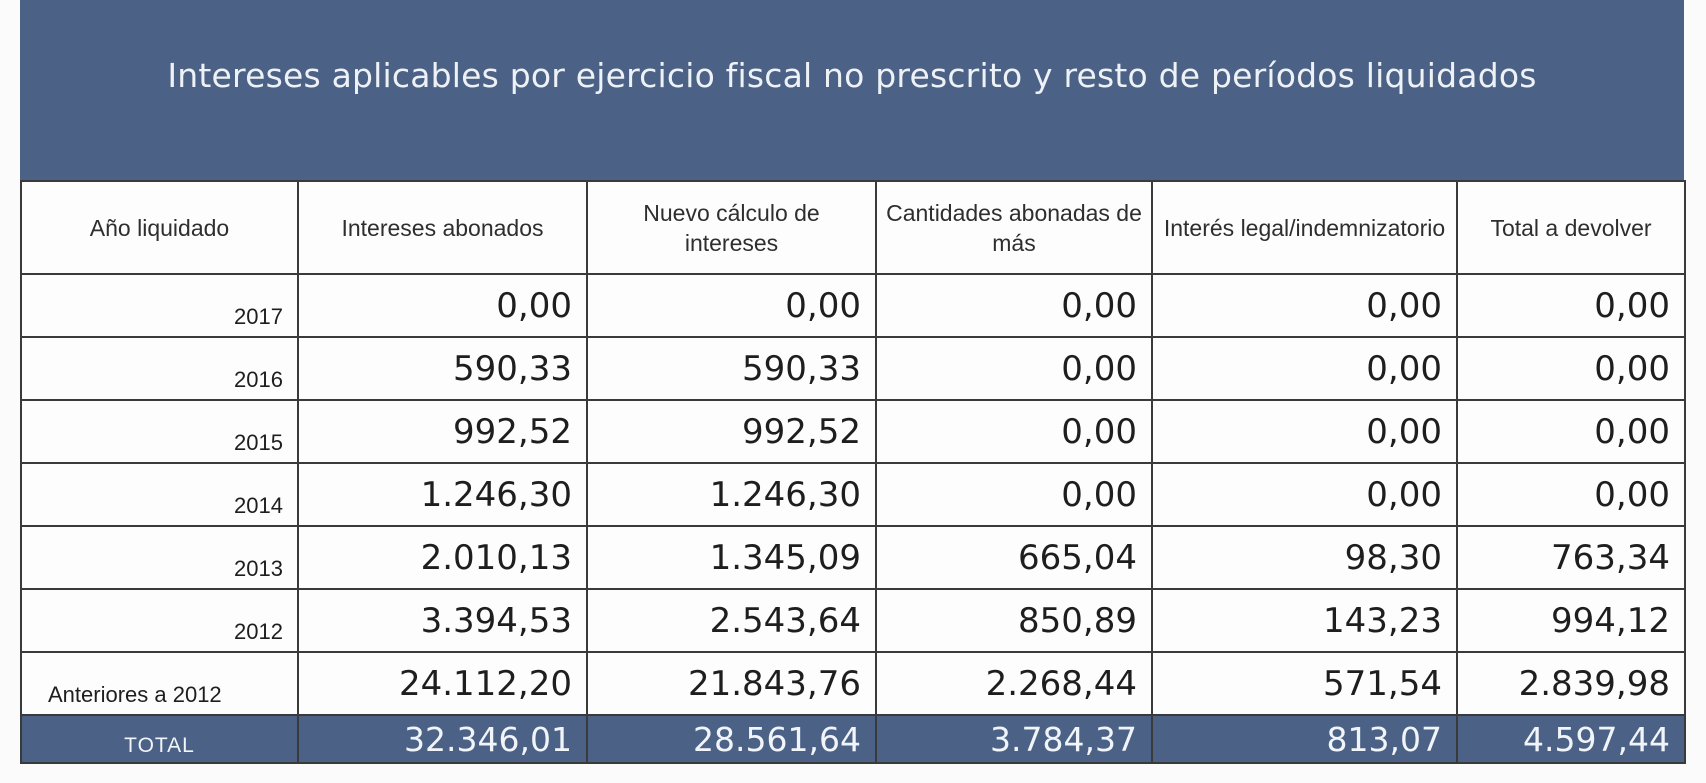 This screenshot has height=783, width=1706. What do you see at coordinates (731, 739) in the screenshot?
I see `total-new-calculation: 28.561,64` at bounding box center [731, 739].